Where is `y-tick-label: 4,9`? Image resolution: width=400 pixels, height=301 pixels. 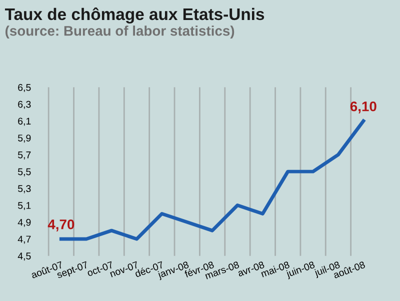
y-tick-label: 4,9 is located at coordinates (24, 222).